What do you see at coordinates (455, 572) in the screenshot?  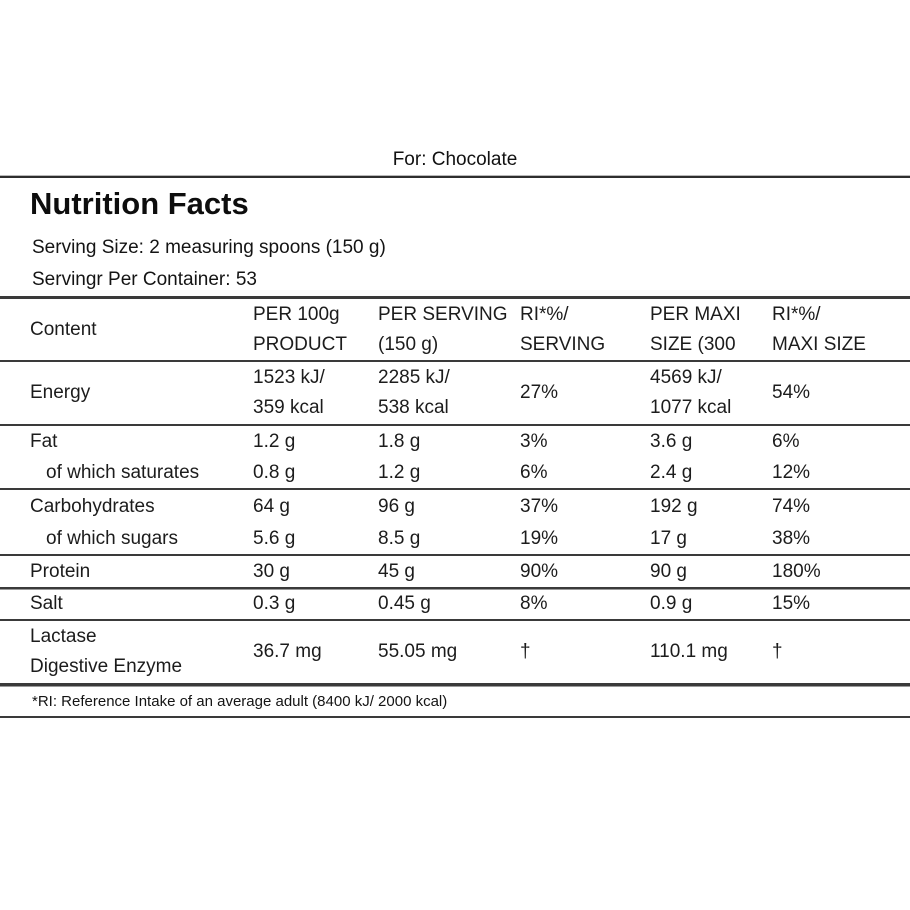 I see `table-row-protein: Protein 30 g 45 g 90% 90 g 180%` at bounding box center [455, 572].